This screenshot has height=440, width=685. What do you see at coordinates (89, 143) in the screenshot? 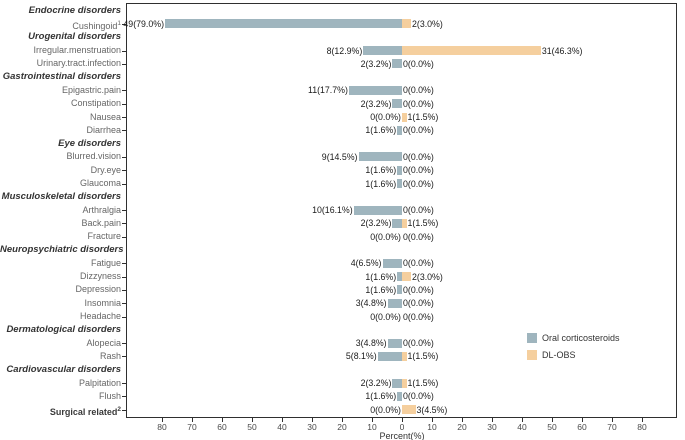
I see `group-header-label: Eye disorders` at bounding box center [89, 143].